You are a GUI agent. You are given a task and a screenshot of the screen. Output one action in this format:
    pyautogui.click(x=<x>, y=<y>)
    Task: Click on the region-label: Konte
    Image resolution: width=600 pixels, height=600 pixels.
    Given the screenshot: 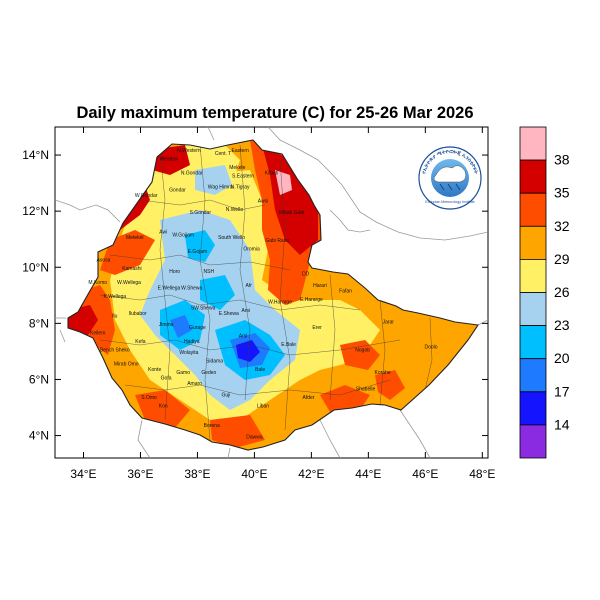 What is the action you would take?
    pyautogui.click(x=154, y=370)
    